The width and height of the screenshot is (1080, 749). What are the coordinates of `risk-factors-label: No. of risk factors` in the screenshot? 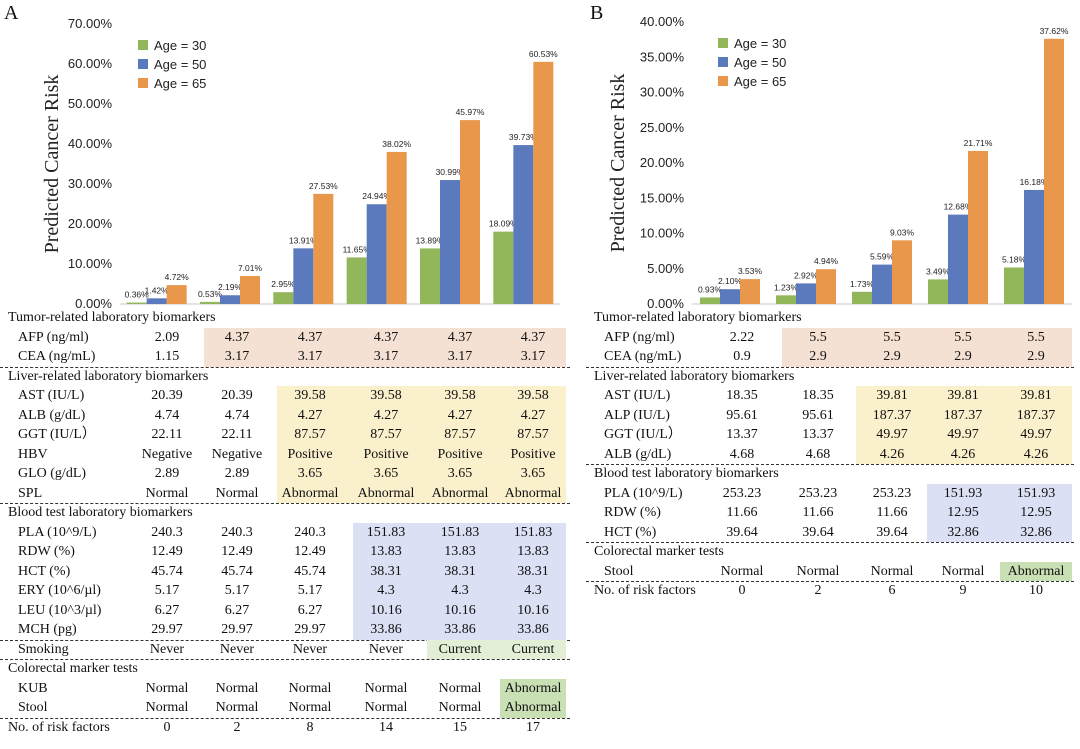 It's located at (645, 590).